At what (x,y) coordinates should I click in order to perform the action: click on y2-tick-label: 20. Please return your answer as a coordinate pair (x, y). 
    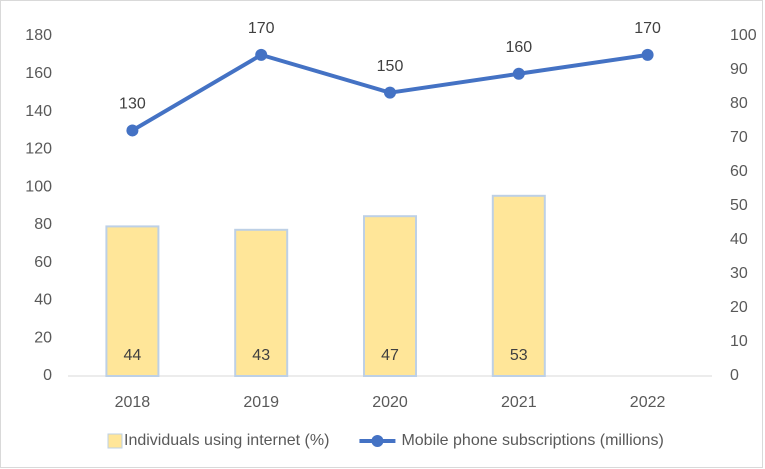
    Looking at the image, I should click on (739, 307).